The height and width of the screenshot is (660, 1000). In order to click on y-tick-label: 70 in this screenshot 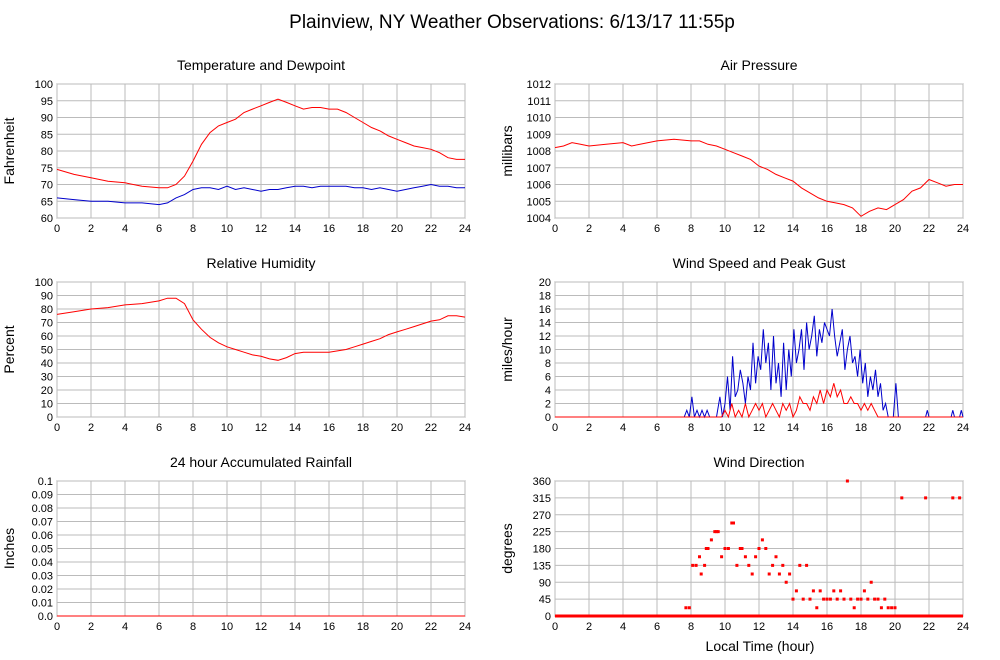, I will do `click(47, 186)`.